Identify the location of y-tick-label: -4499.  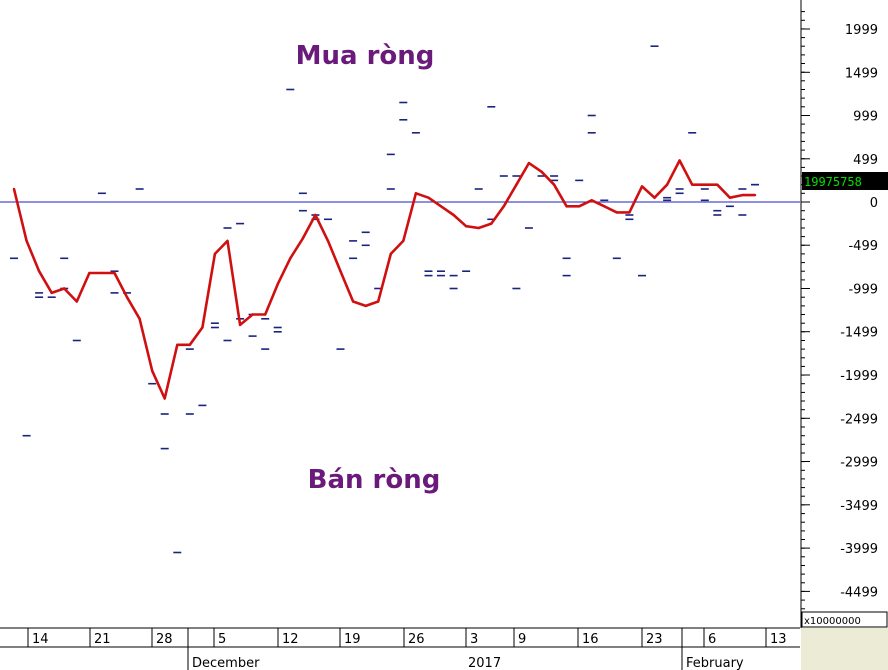
(859, 592).